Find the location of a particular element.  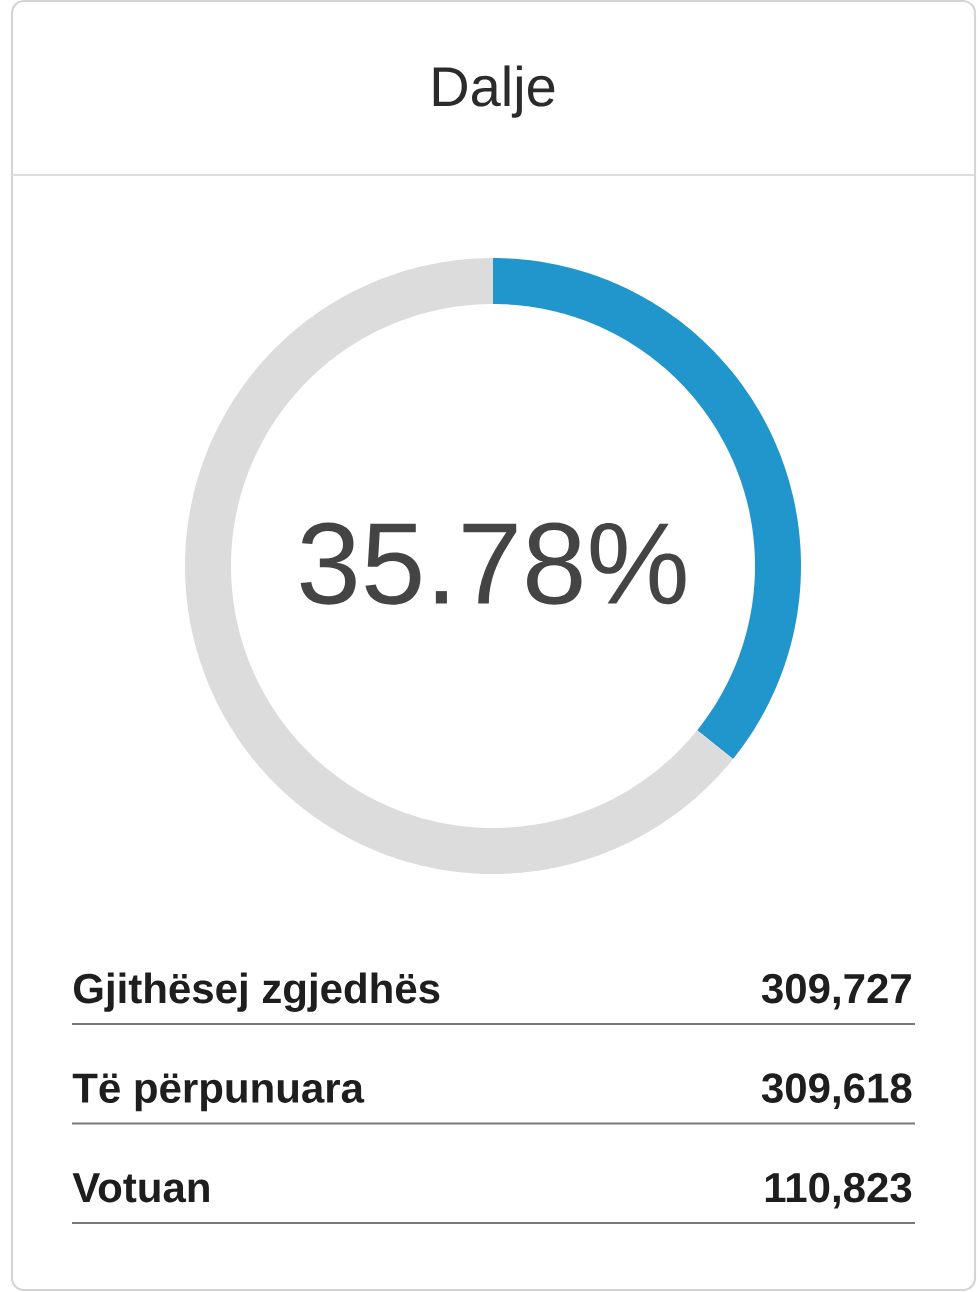

text: 309,618 is located at coordinates (836, 1091).